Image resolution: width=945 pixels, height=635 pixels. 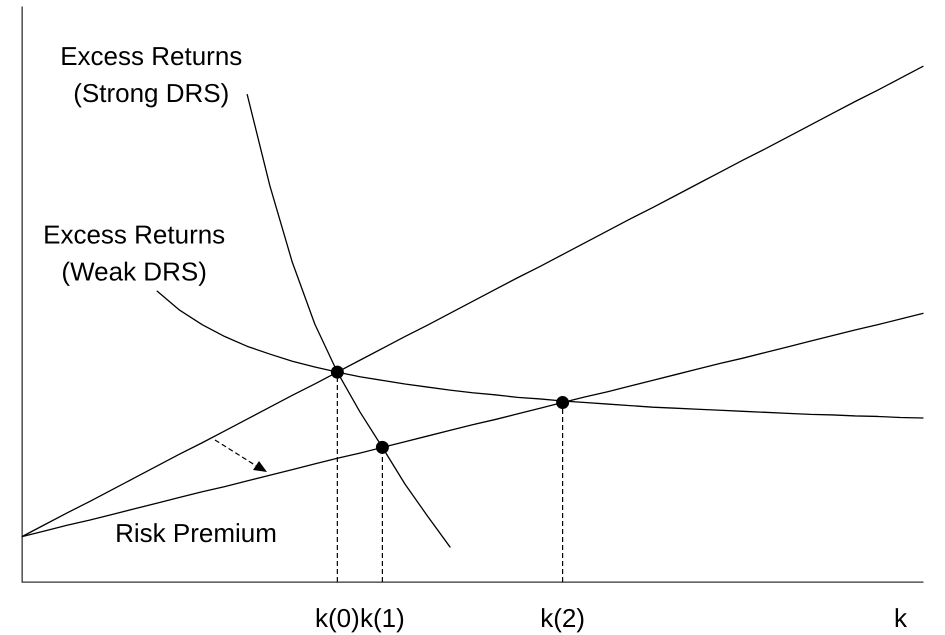 What do you see at coordinates (382, 617) in the screenshot?
I see `x-tick-label: k(1)` at bounding box center [382, 617].